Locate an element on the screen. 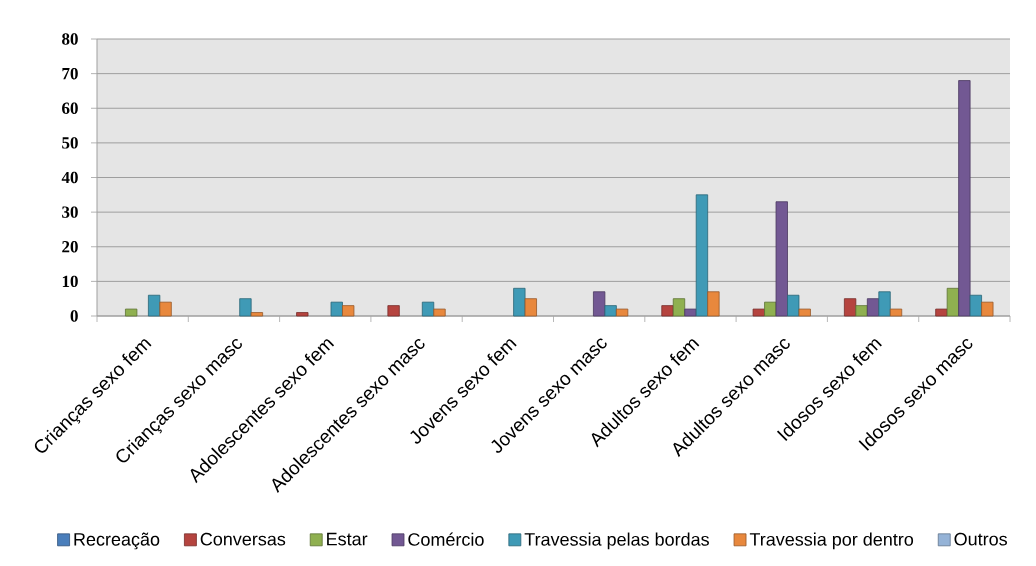  legend-label: Travessia por dentro is located at coordinates (831, 541).